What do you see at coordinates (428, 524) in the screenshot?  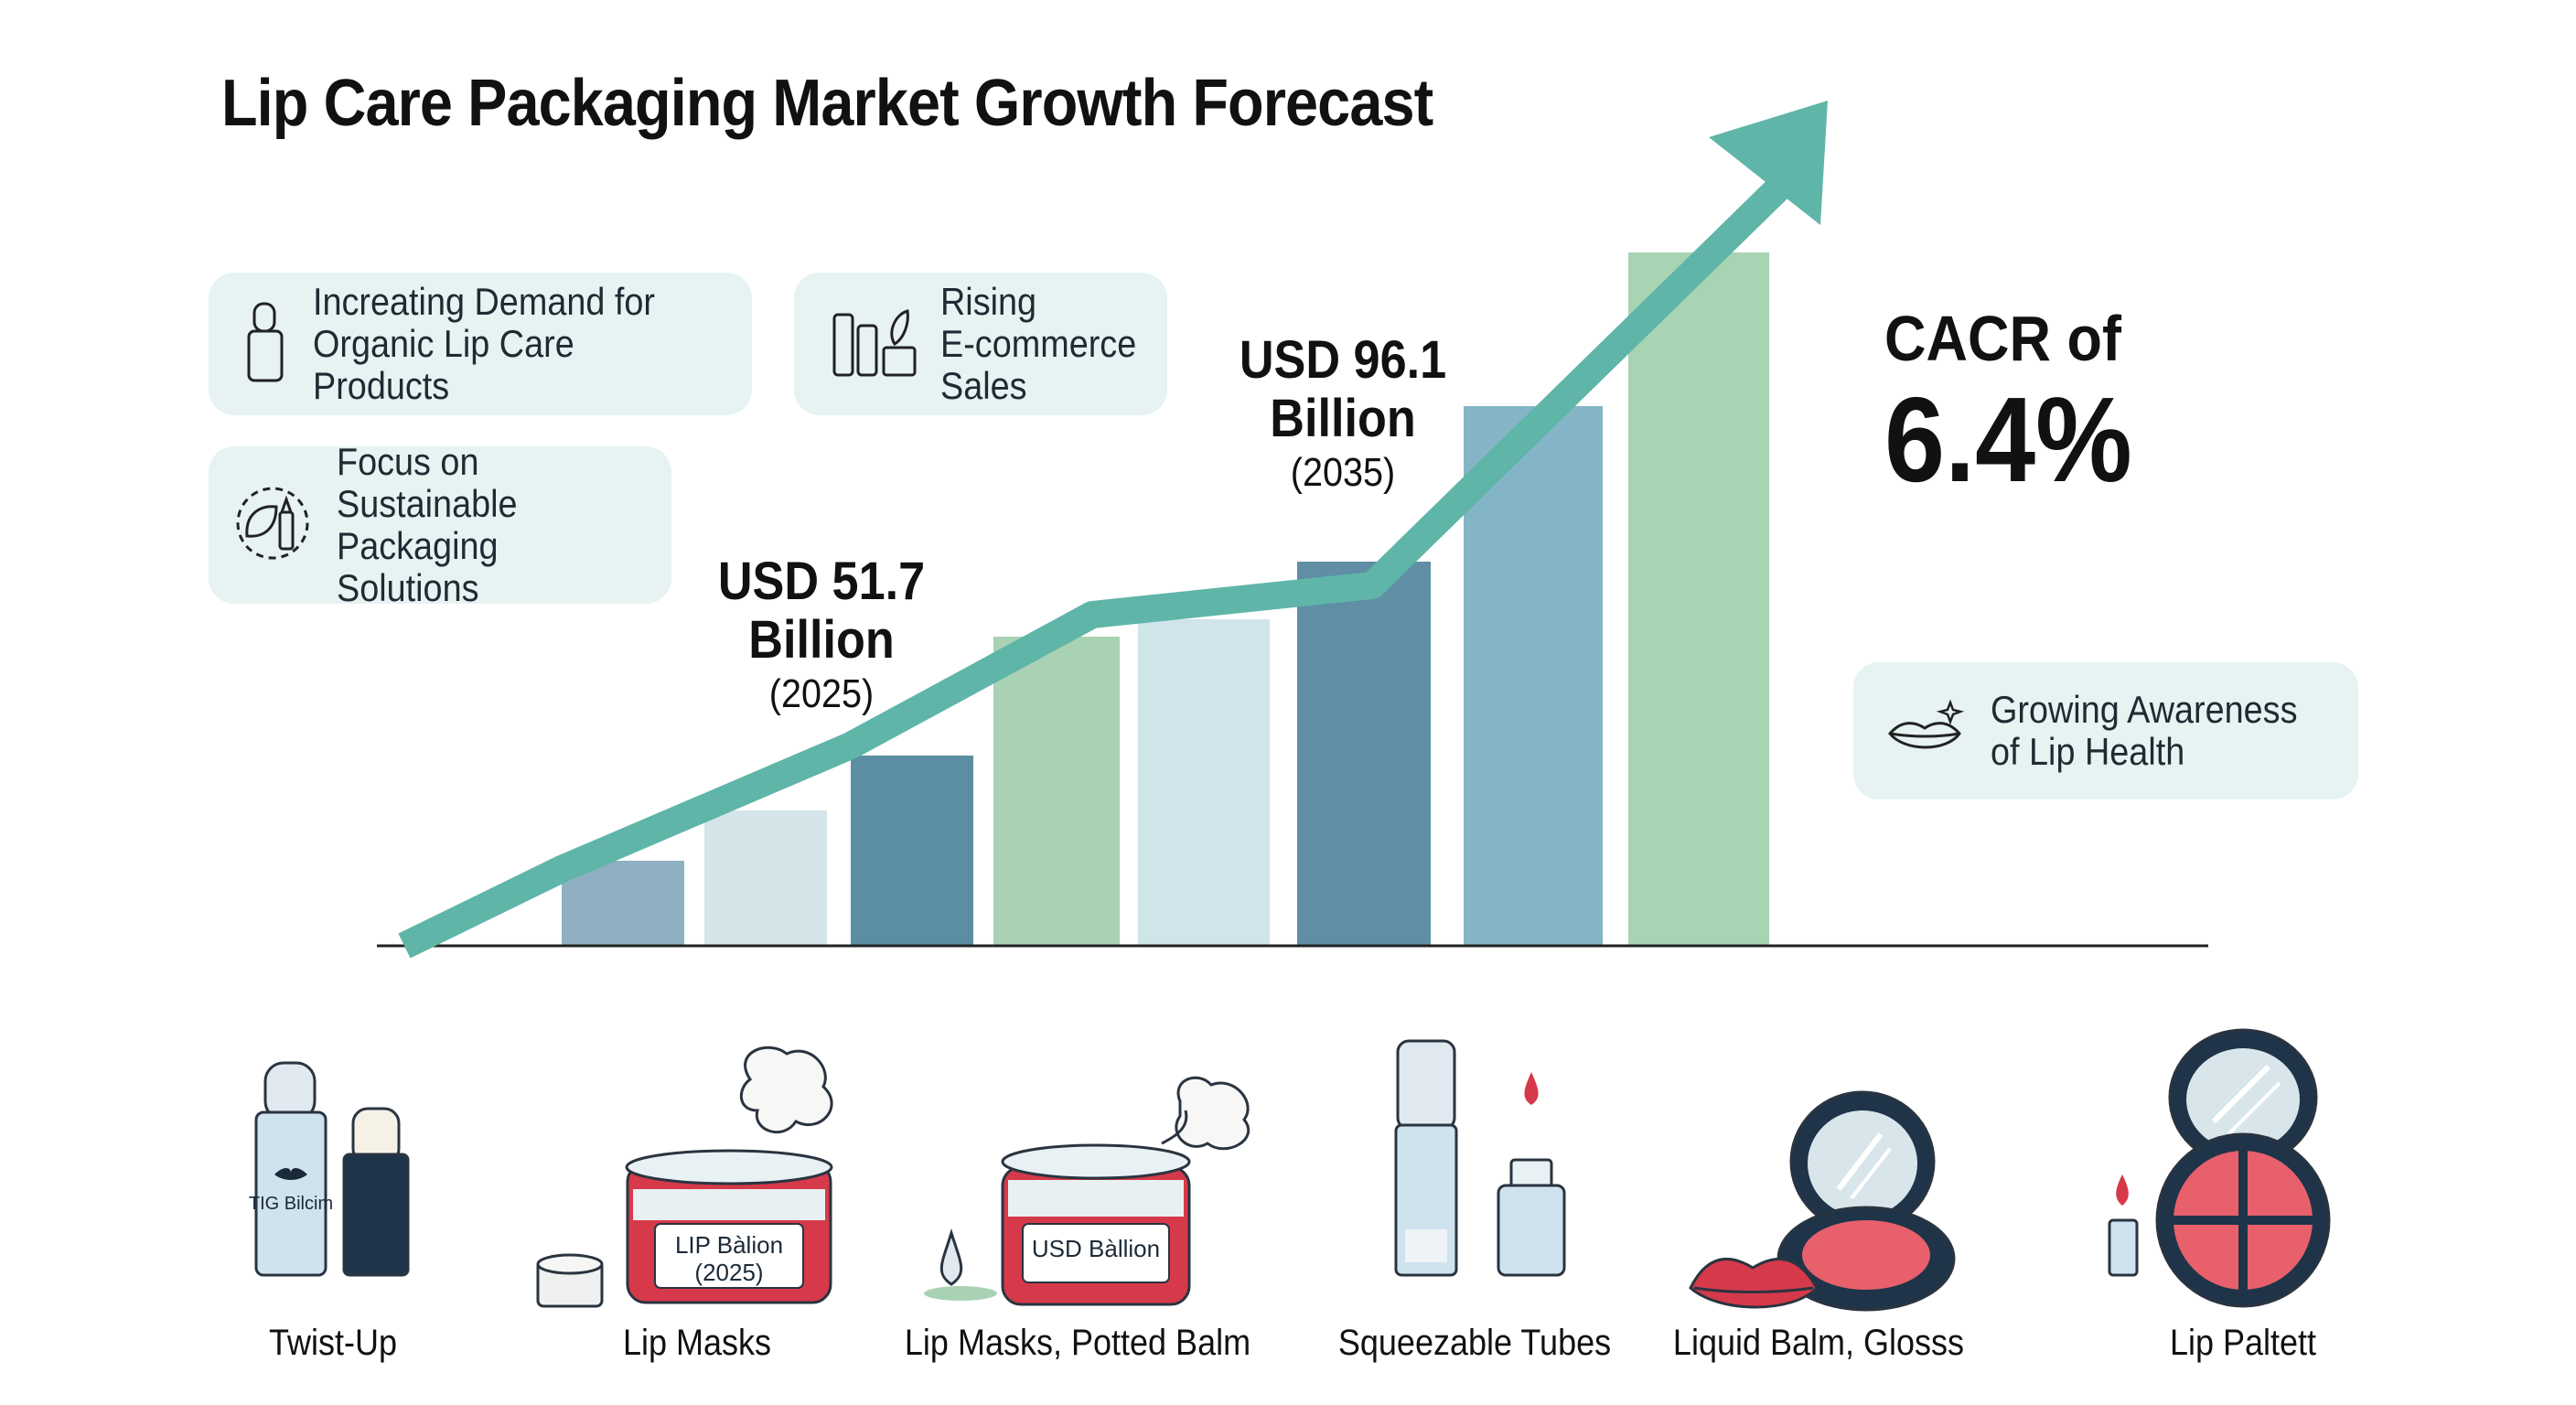 I see `driver-text: Focus on Sustainable Packaging Solutions` at bounding box center [428, 524].